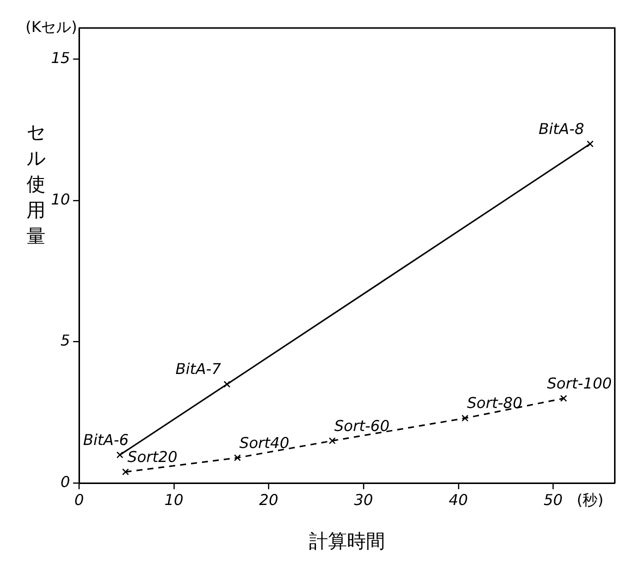  Describe the element at coordinates (65, 482) in the screenshot. I see `y-tick-label: 0` at that location.